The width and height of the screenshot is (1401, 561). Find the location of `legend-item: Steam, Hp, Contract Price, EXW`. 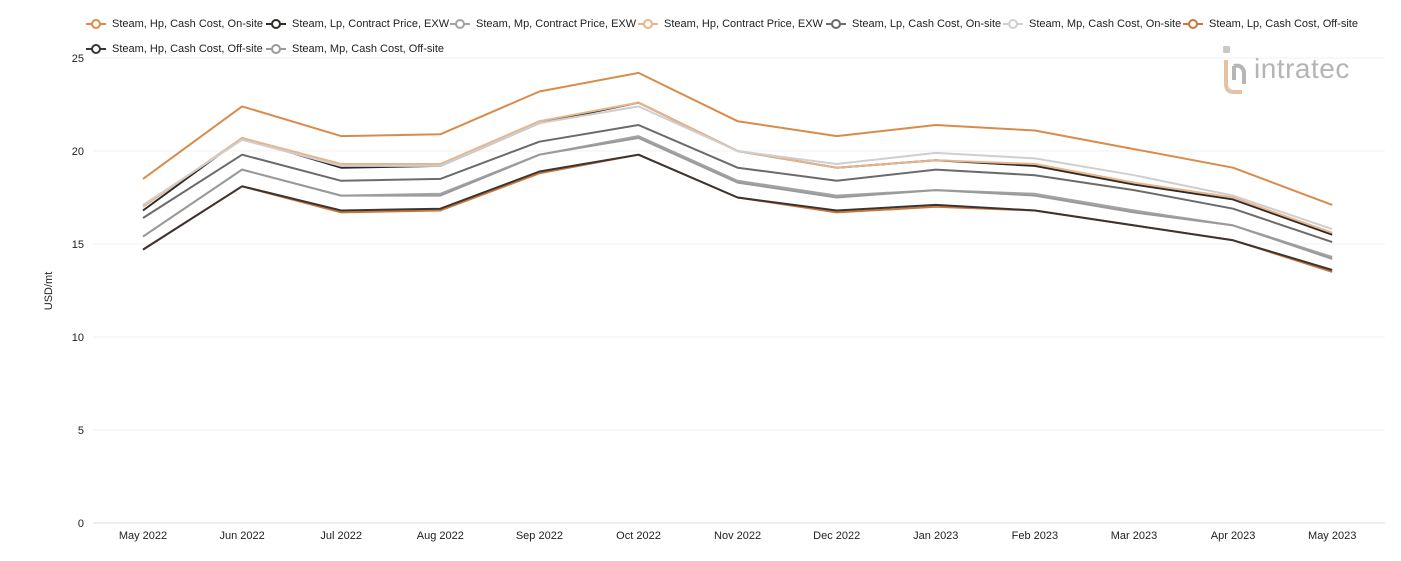

legend-item: Steam, Hp, Contract Price, EXW is located at coordinates (730, 24).